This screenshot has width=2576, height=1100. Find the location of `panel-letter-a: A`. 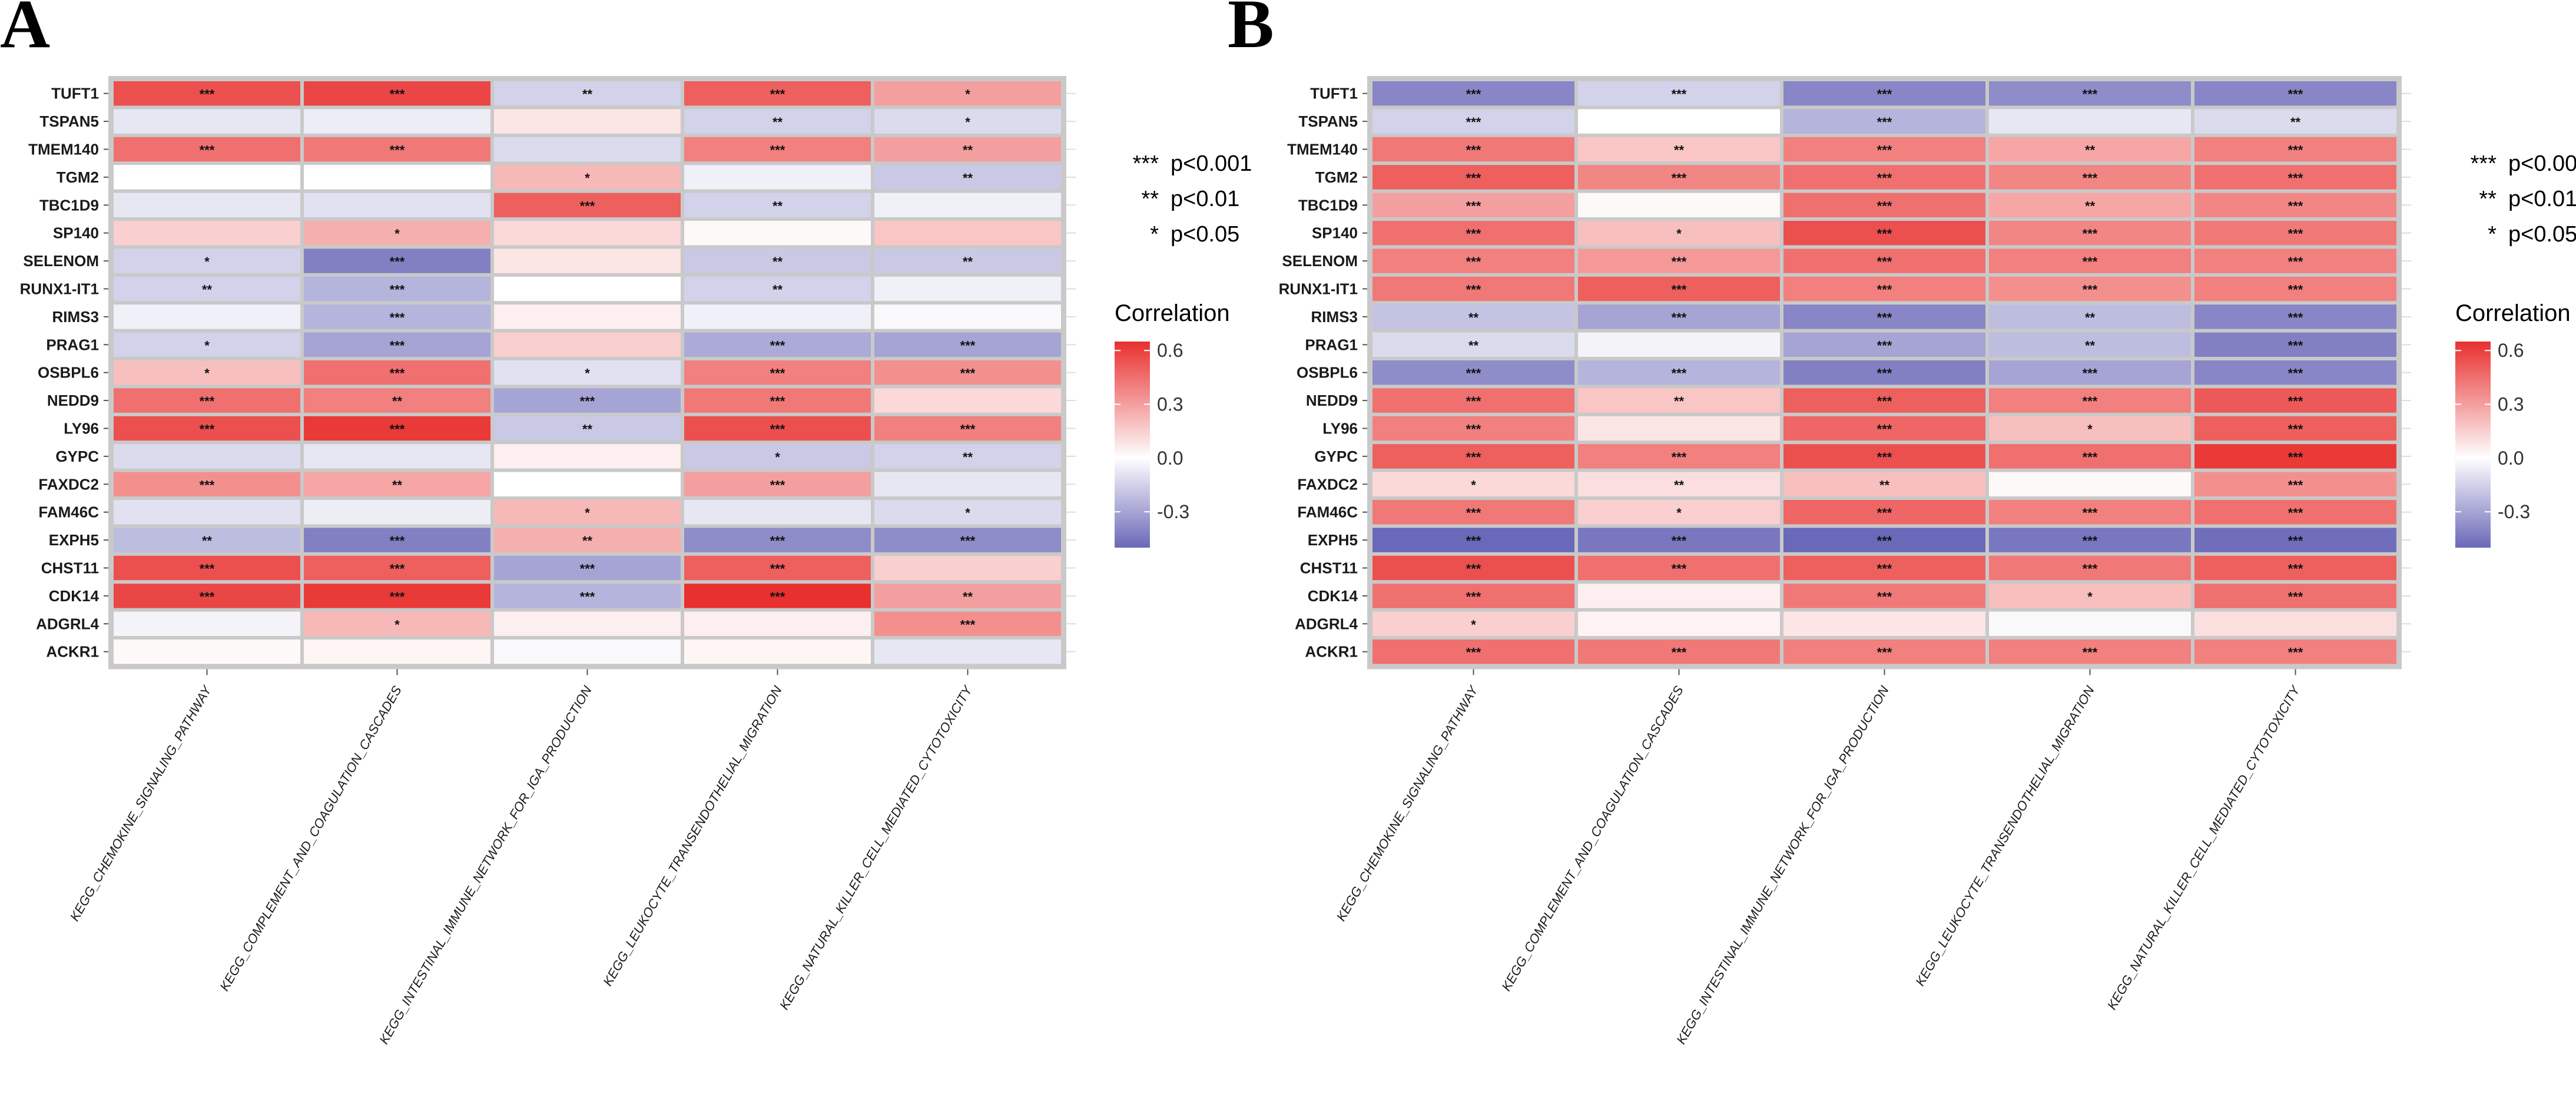

panel-letter-a: A is located at coordinates (25, 31).